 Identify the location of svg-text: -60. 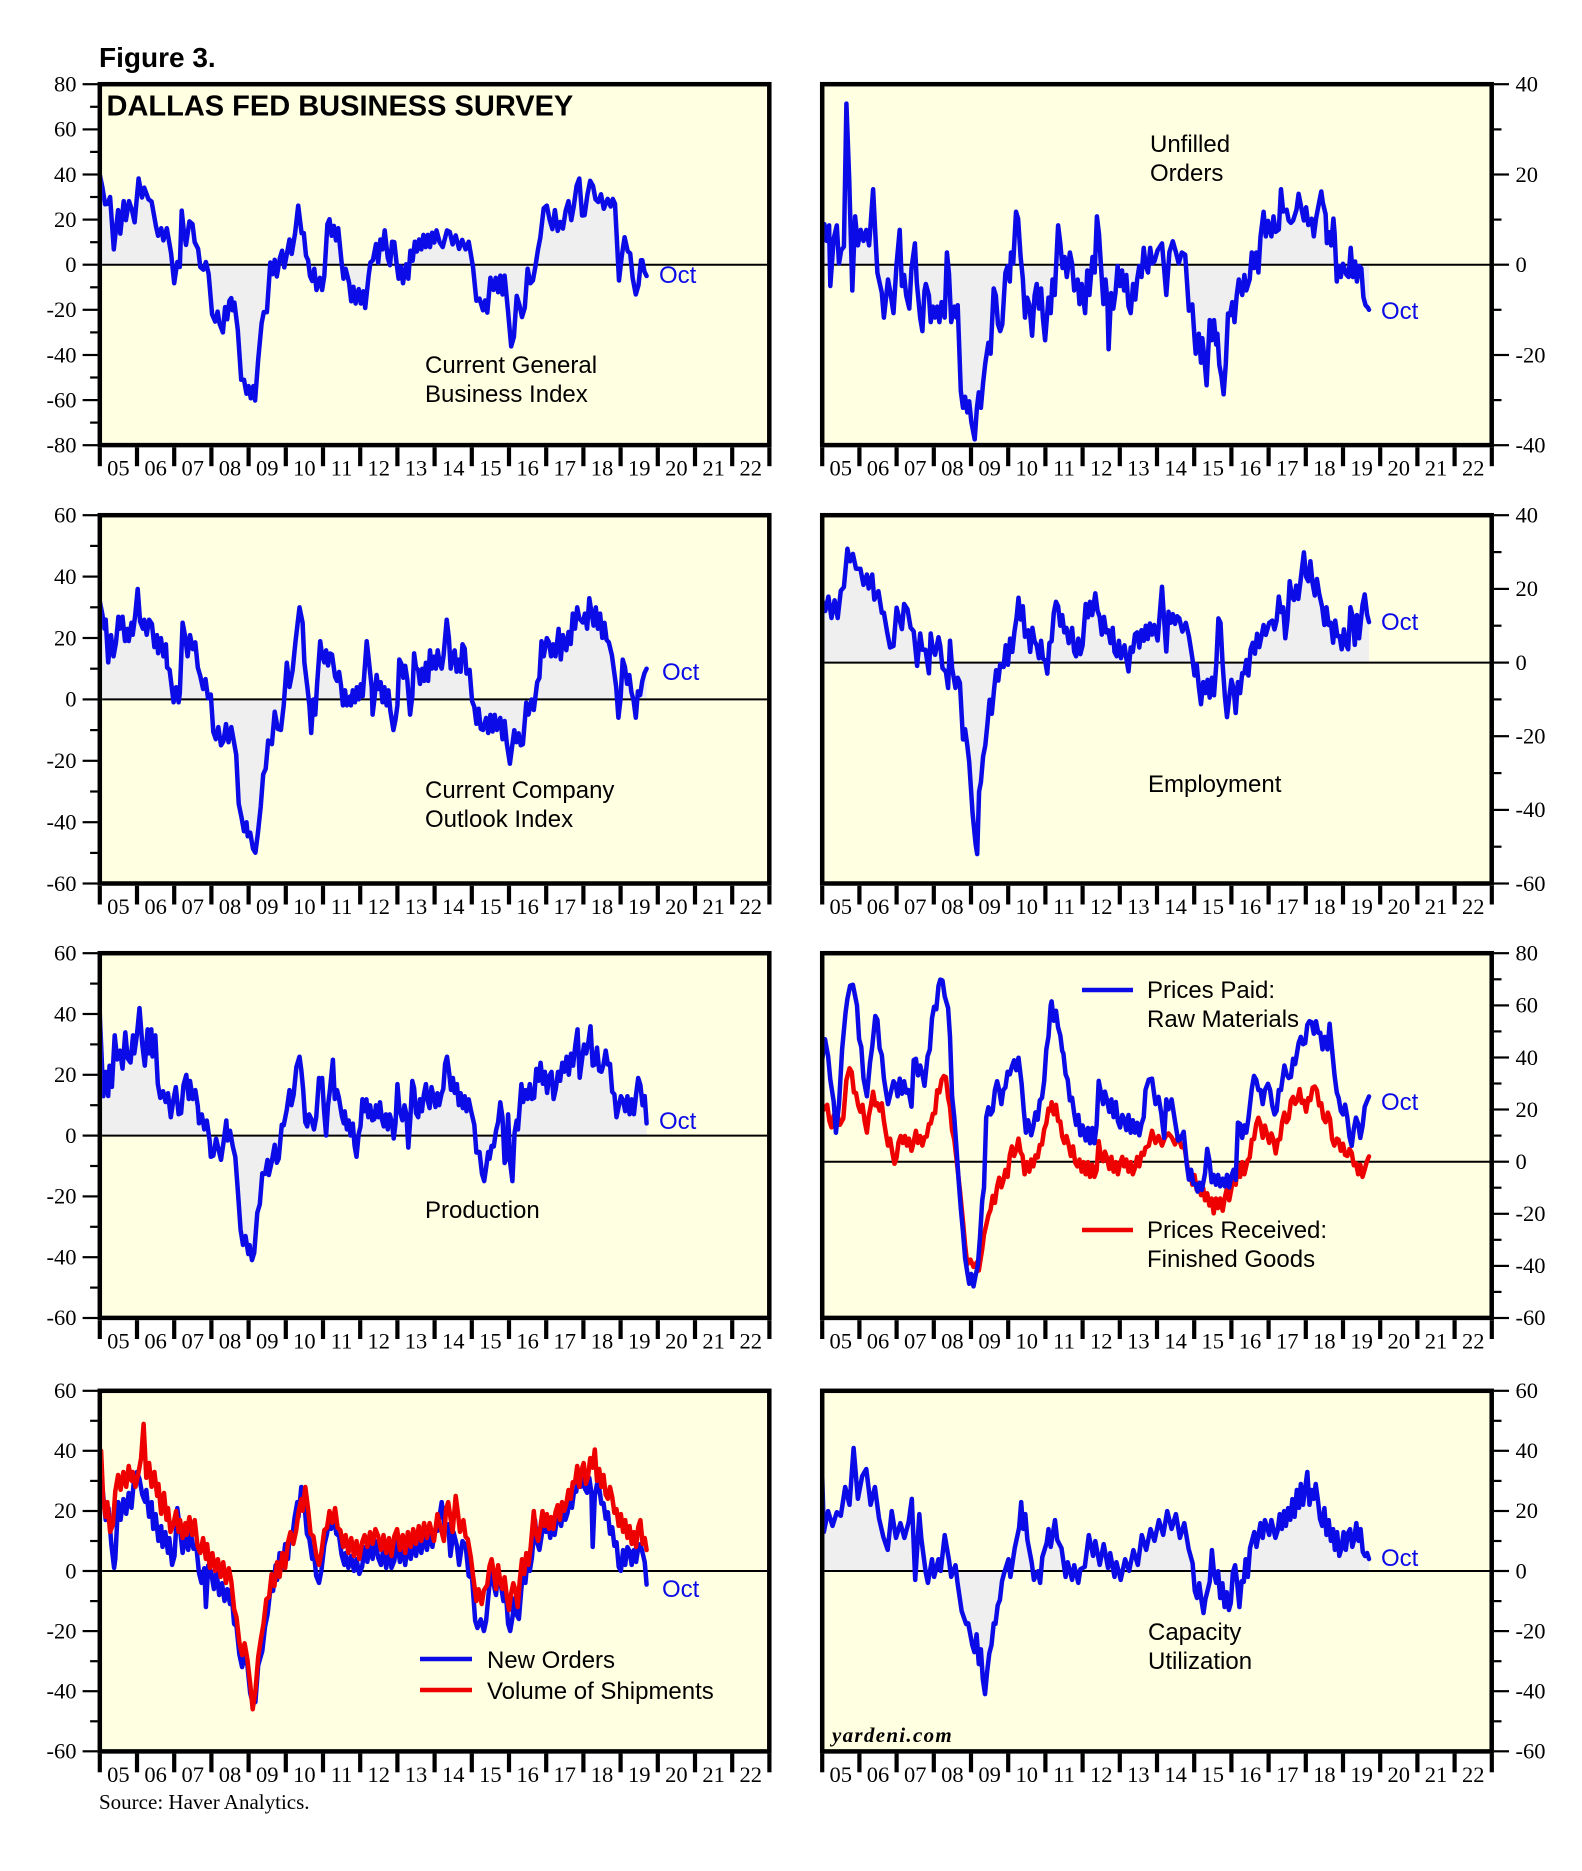
(1531, 1317).